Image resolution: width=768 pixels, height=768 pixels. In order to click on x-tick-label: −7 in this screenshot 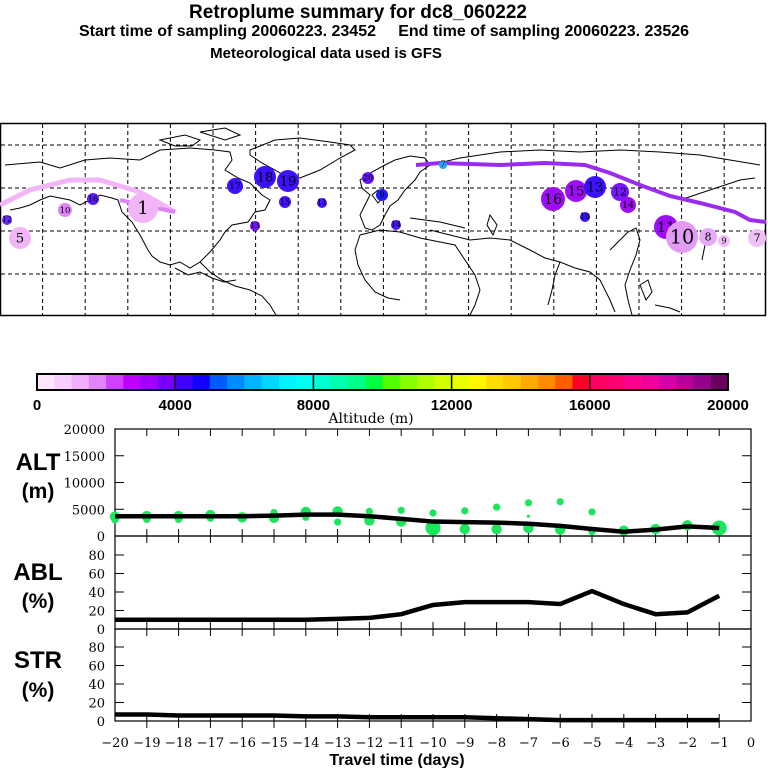, I will do `click(528, 743)`.